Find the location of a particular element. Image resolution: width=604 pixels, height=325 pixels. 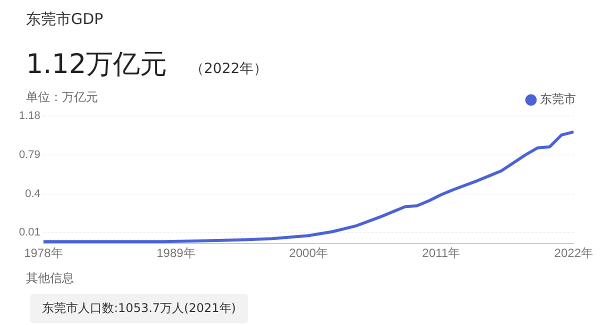

y-axis-title: 单位：万亿元 is located at coordinates (62, 97).